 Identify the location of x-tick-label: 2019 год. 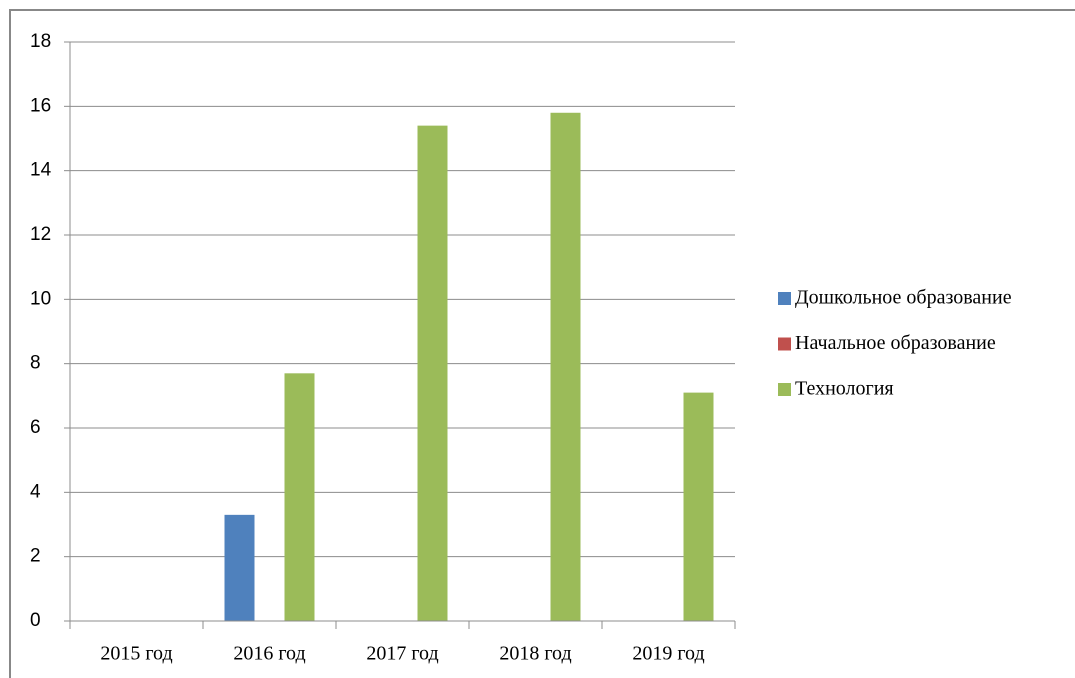
(668, 654).